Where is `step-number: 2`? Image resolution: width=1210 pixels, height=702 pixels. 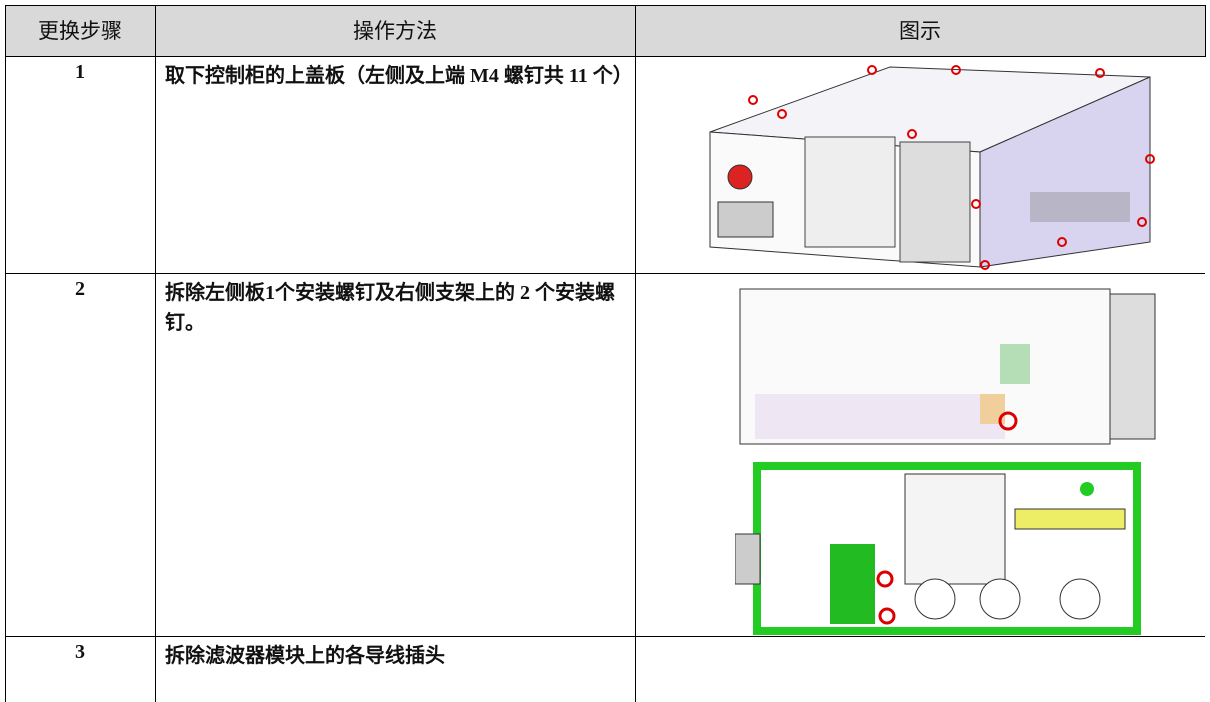
step-number: 2 is located at coordinates (80, 289).